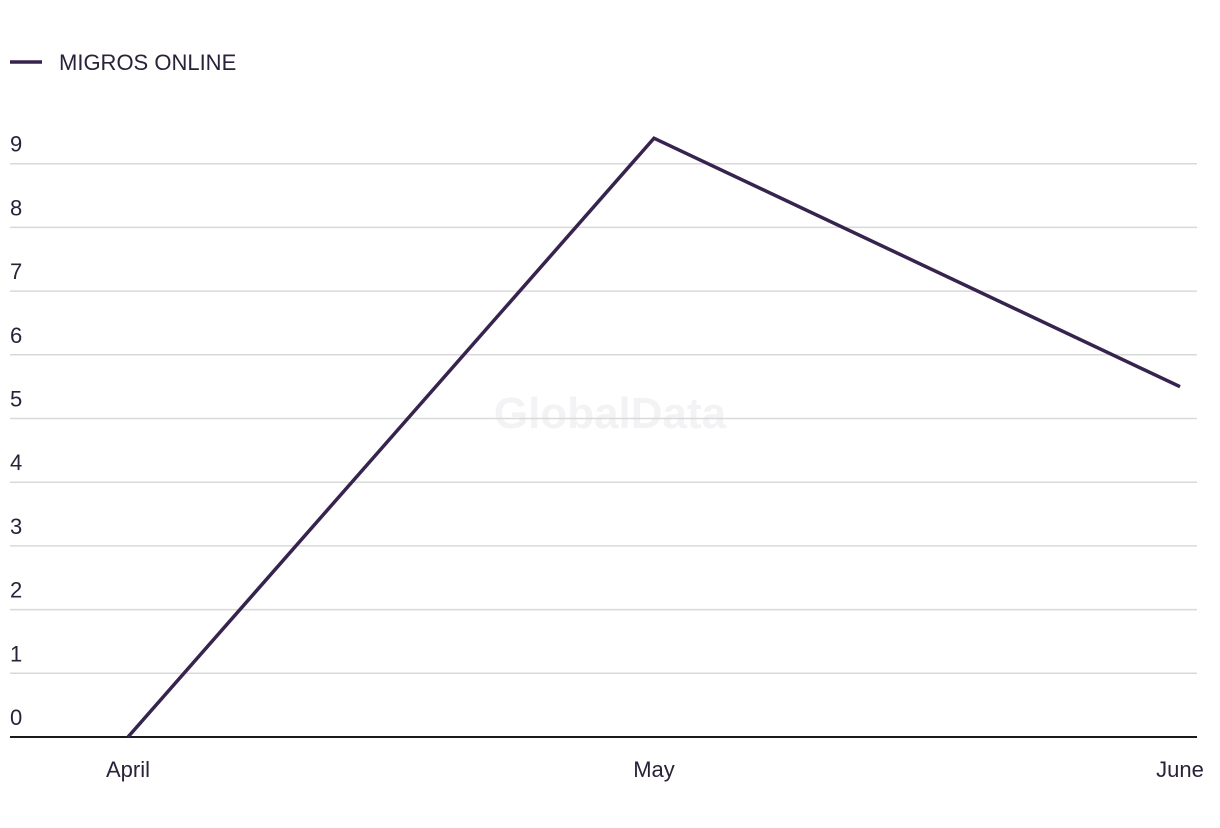 The image size is (1220, 828). Describe the element at coordinates (654, 769) in the screenshot. I see `x-tick-label: May` at that location.